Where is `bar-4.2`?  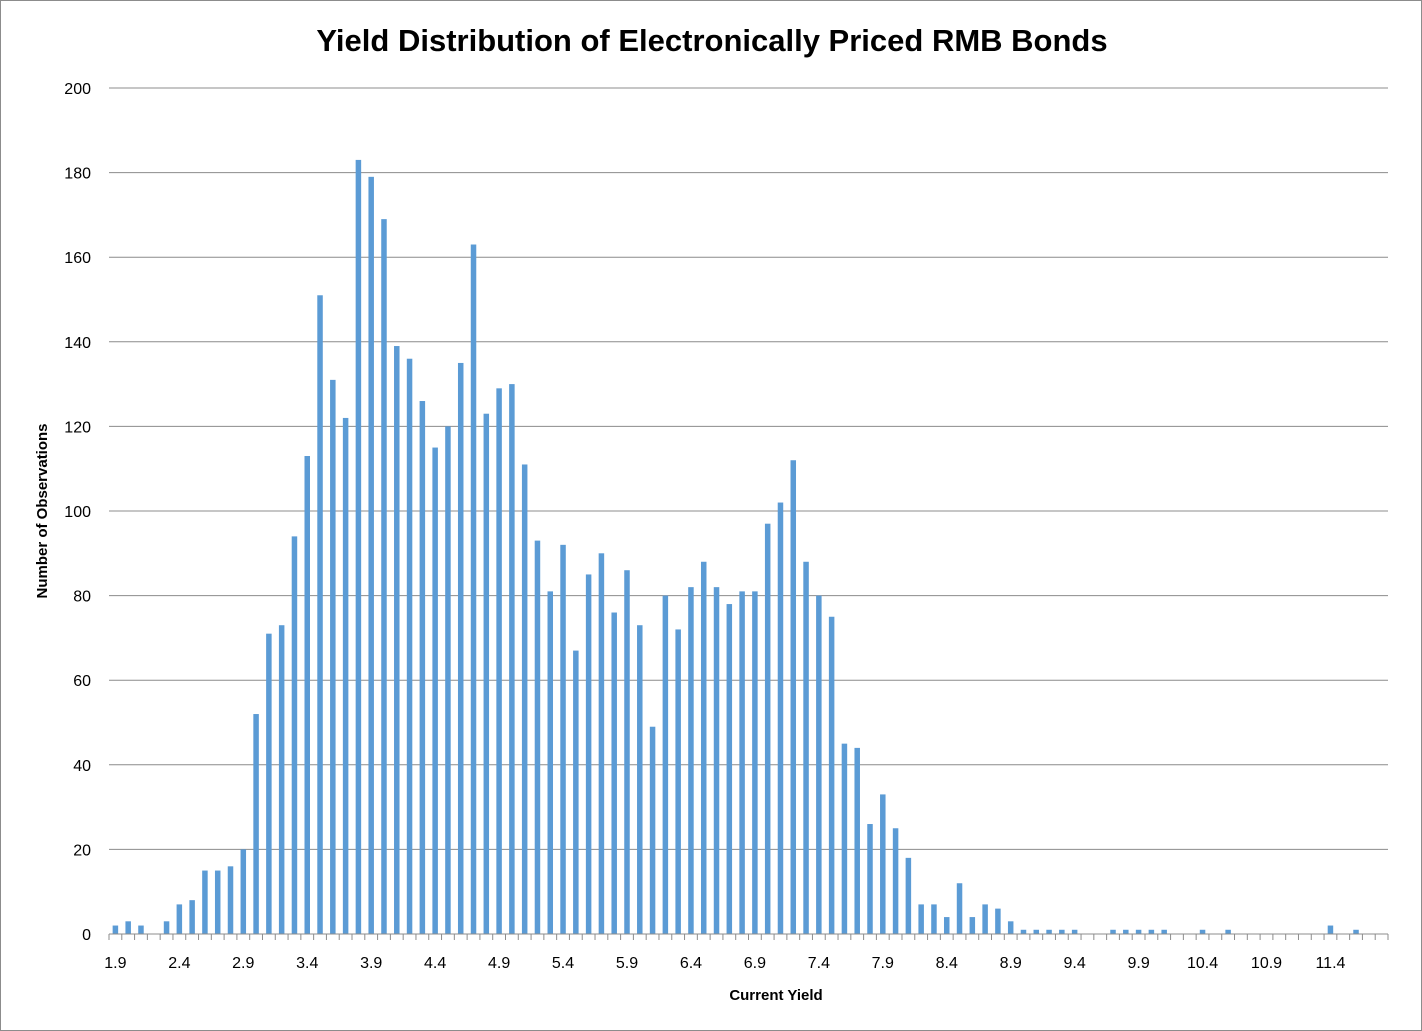
bar-4.2 is located at coordinates (409, 646).